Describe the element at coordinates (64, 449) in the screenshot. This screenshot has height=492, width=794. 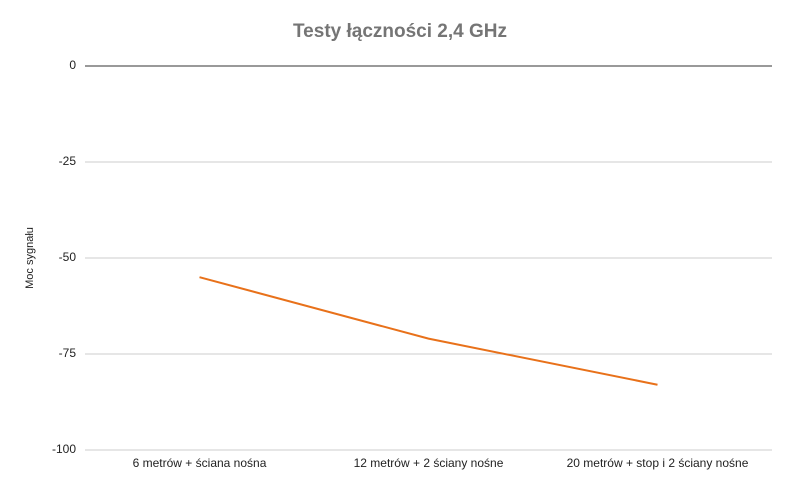
I see `y-tick-label: -100` at that location.